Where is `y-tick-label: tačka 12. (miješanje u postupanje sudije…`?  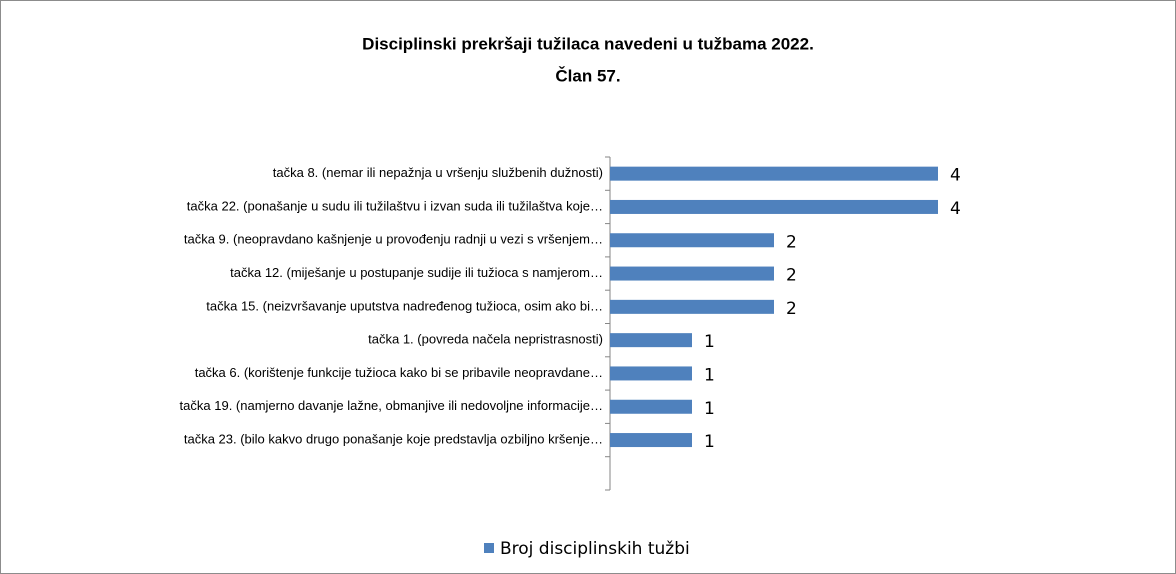 y-tick-label: tačka 12. (miješanje u postupanje sudije… is located at coordinates (416, 272).